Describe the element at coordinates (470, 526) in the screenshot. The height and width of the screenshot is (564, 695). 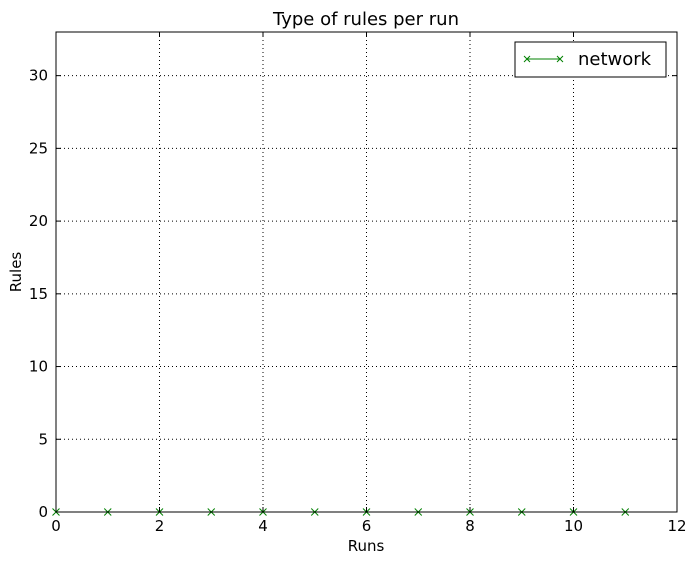
I see `x-tick-label: 8` at that location.